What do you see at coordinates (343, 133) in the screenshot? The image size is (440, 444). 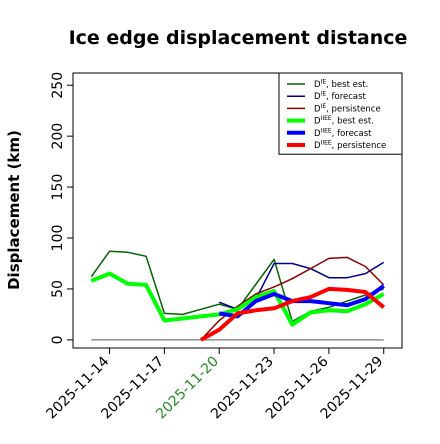 I see `legend-label: DIIEE, forecast` at bounding box center [343, 133].